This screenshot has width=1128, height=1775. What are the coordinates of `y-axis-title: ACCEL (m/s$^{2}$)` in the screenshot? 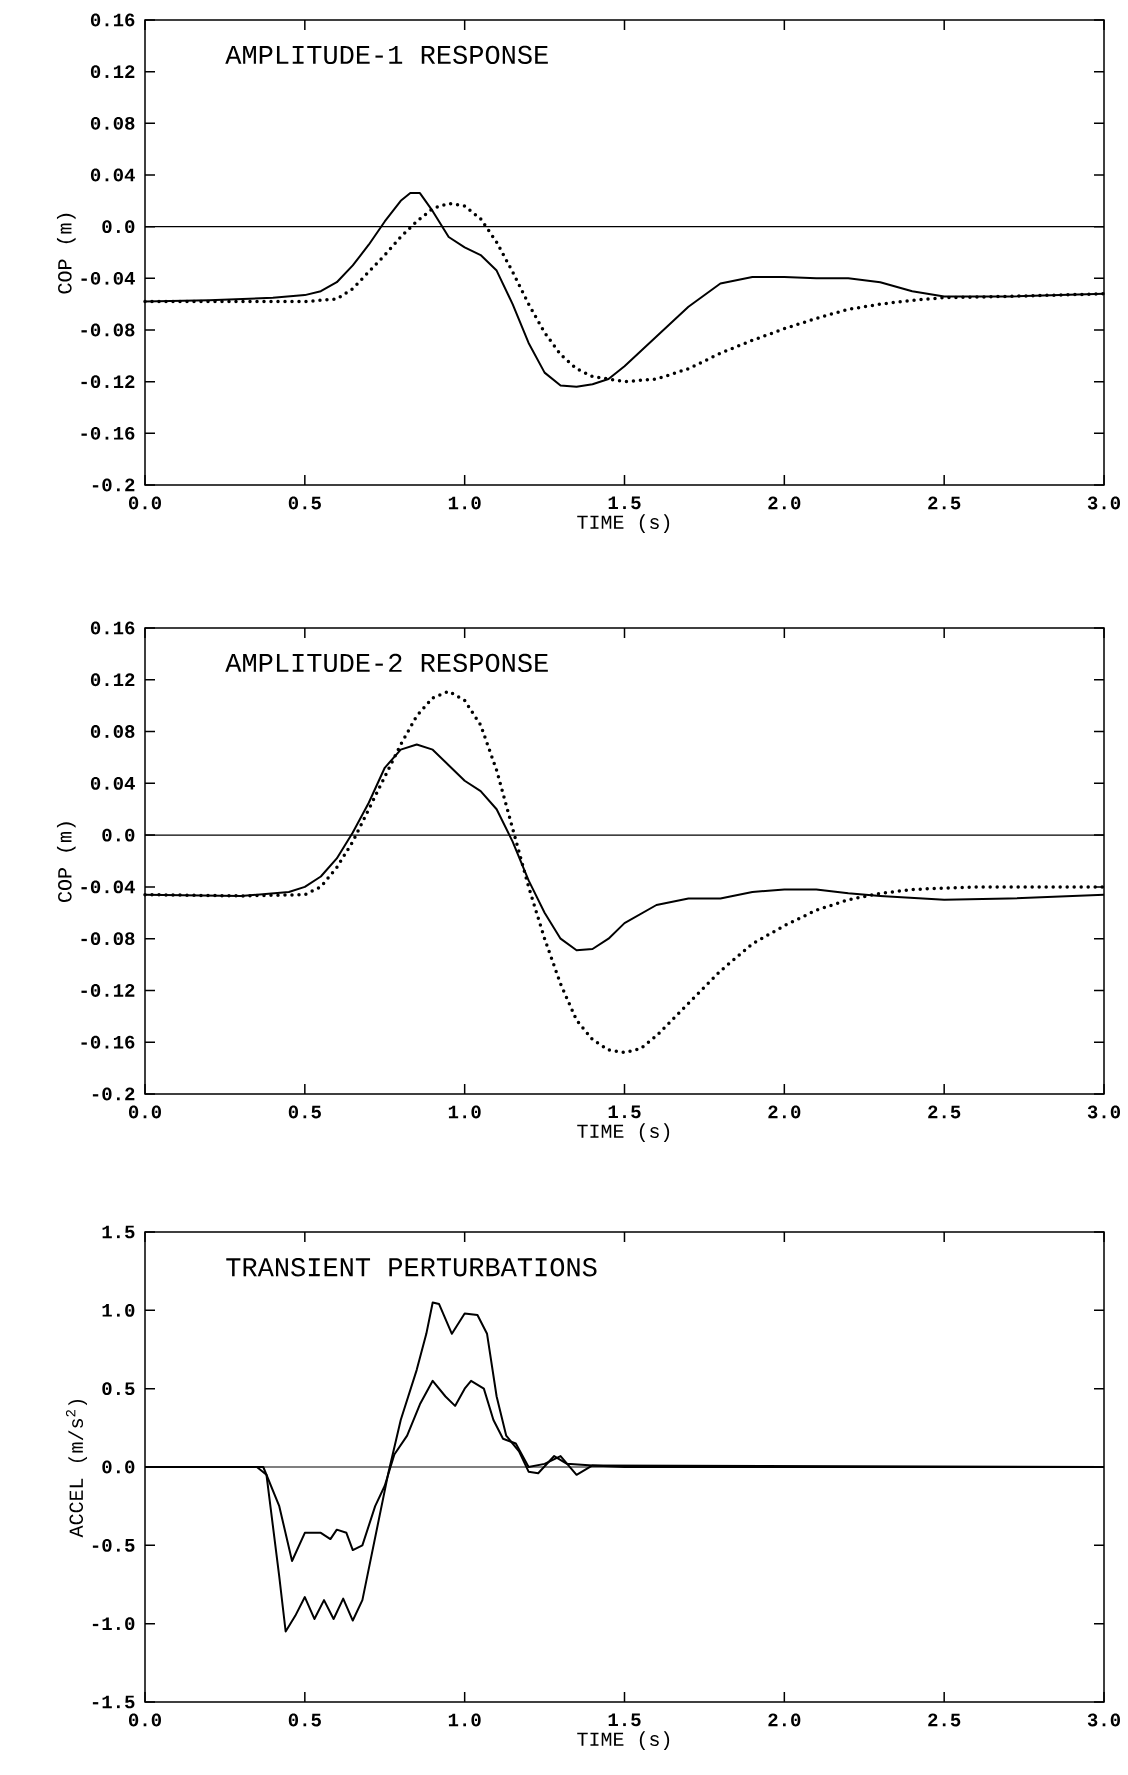 It's located at (76, 1468).